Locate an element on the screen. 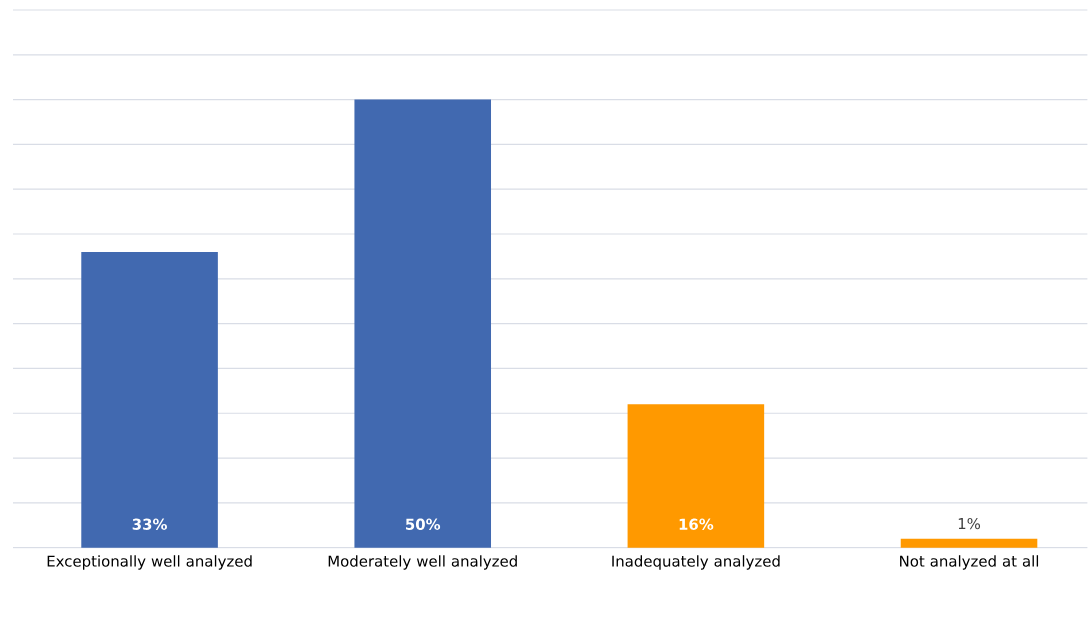  data-label: 50% is located at coordinates (423, 524).